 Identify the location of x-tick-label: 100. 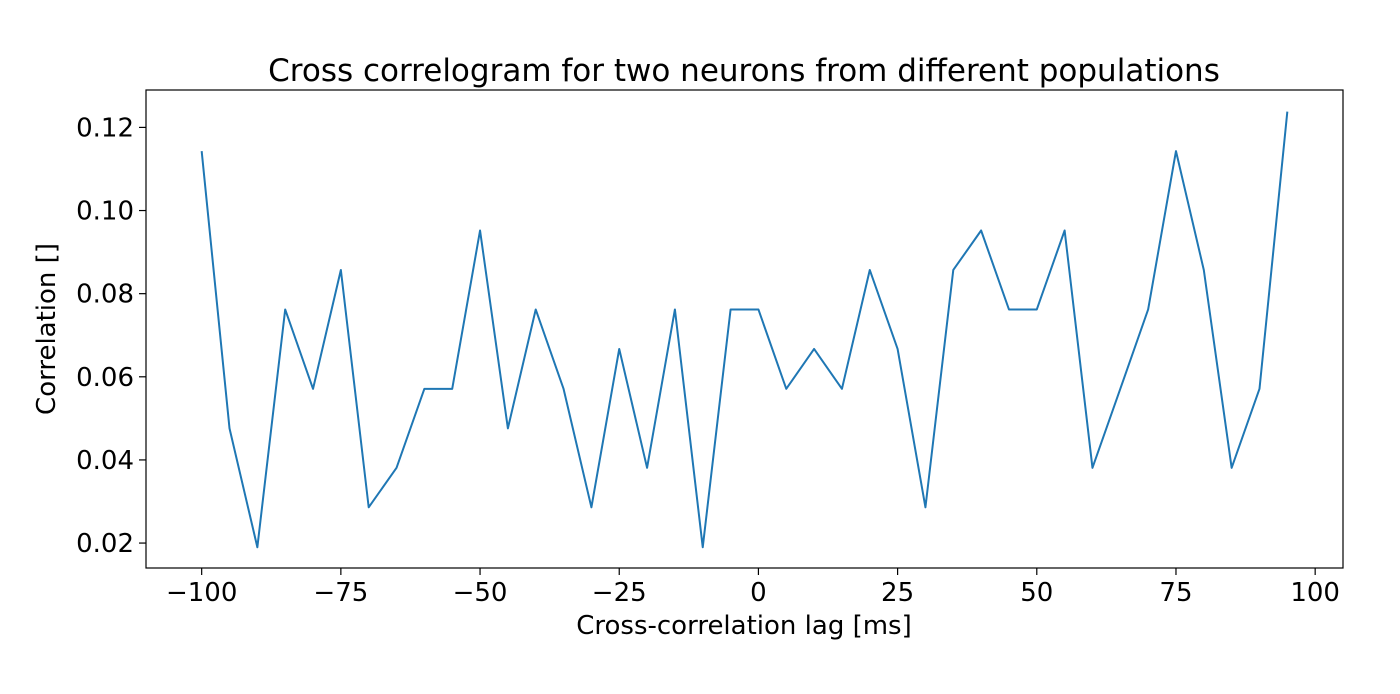
(1315, 593).